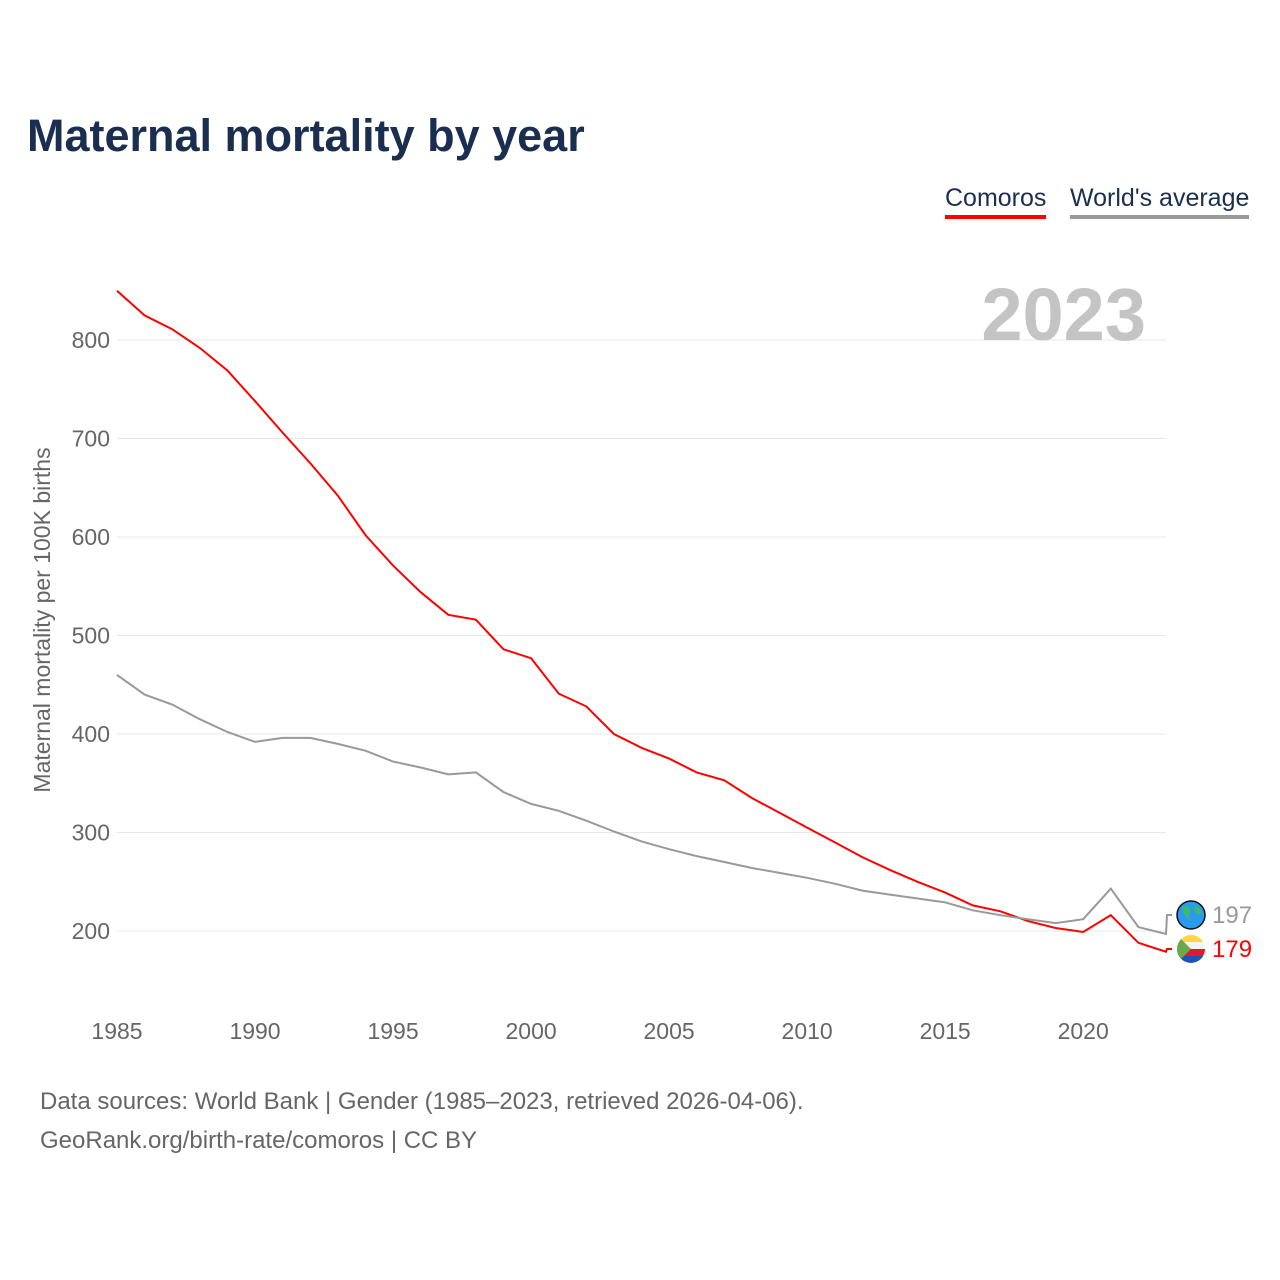 Image resolution: width=1280 pixels, height=1280 pixels. I want to click on year-watermark: 2023, so click(1063, 314).